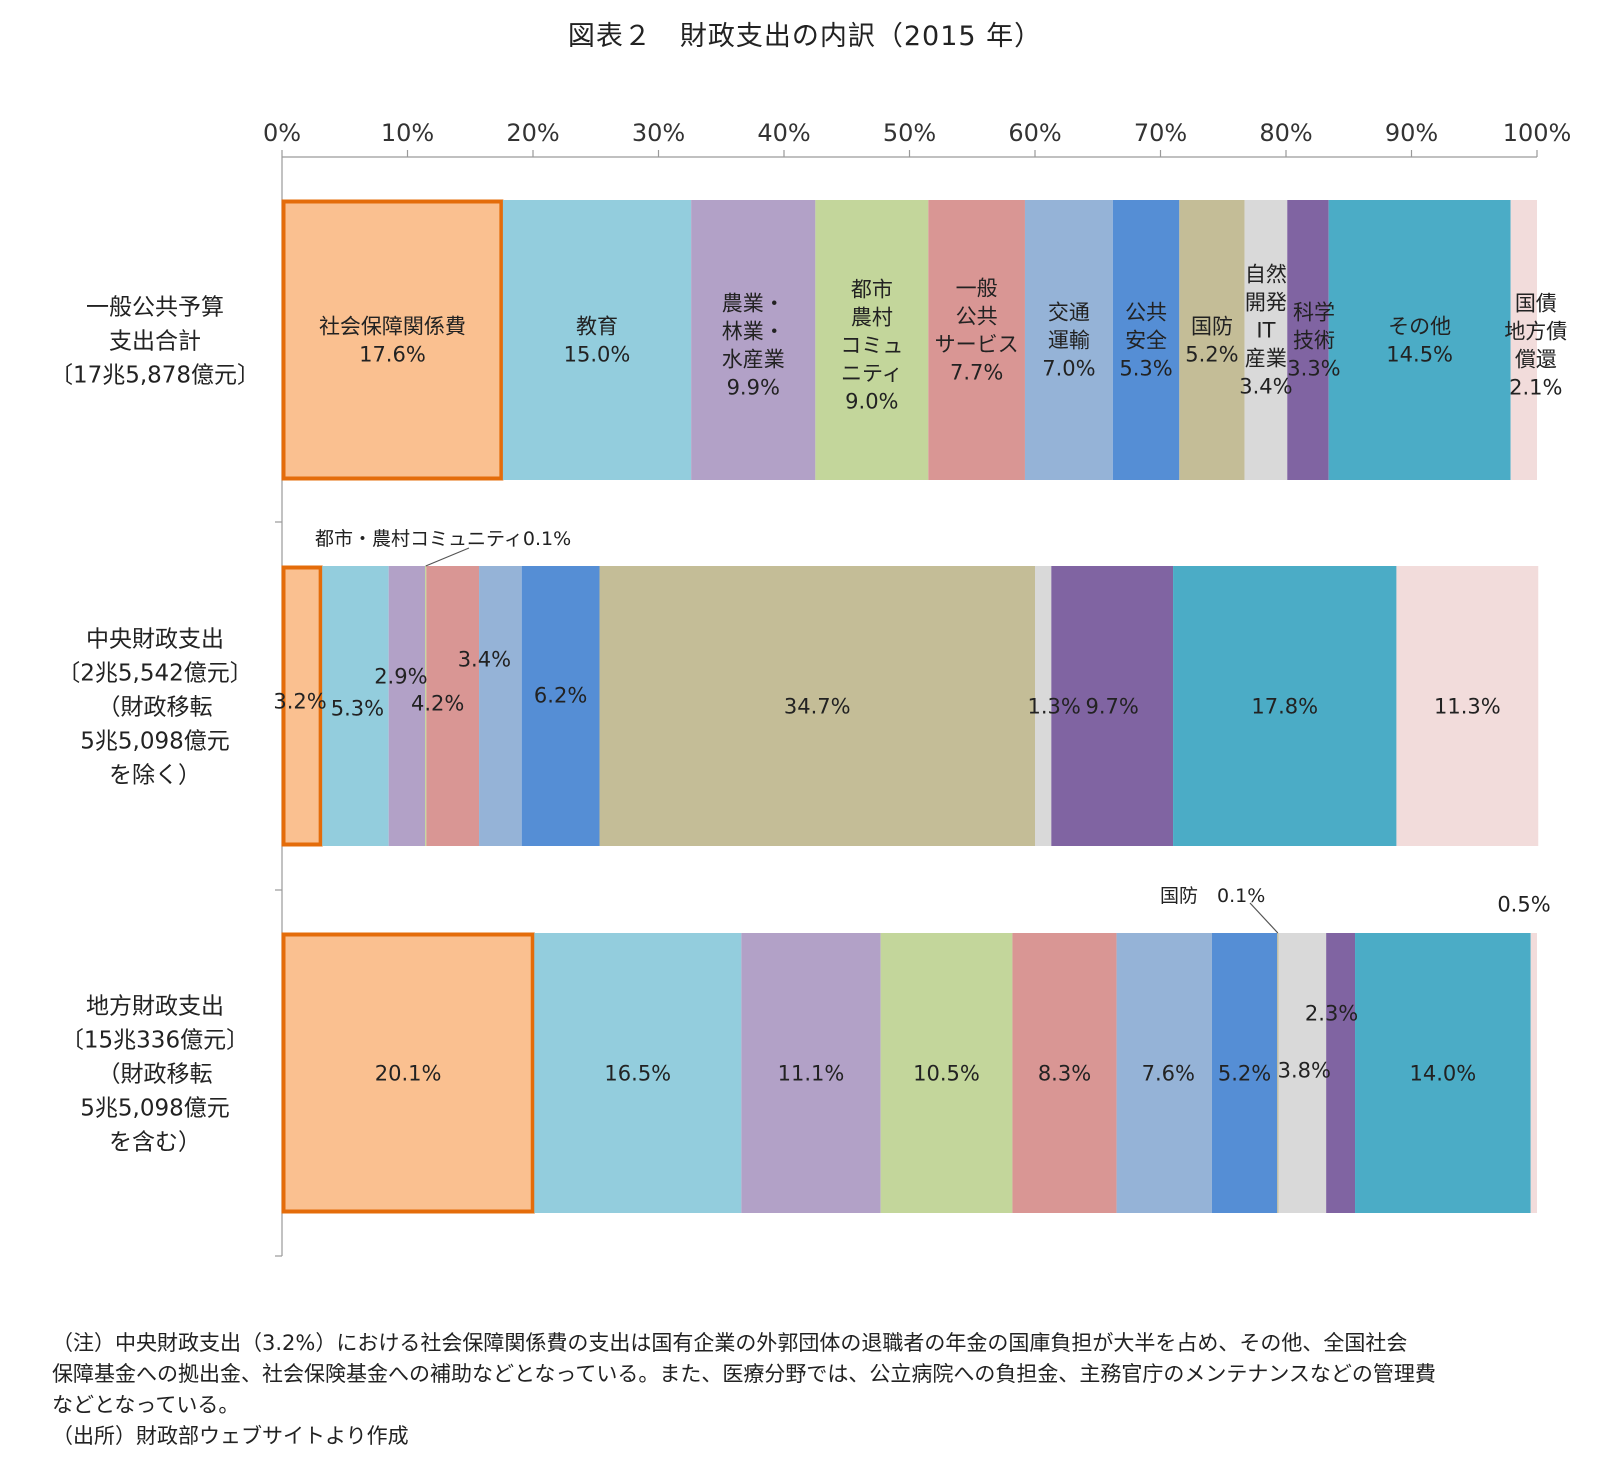 The height and width of the screenshot is (1462, 1610). What do you see at coordinates (783, 133) in the screenshot?
I see `x-tick-label: 40%` at bounding box center [783, 133].